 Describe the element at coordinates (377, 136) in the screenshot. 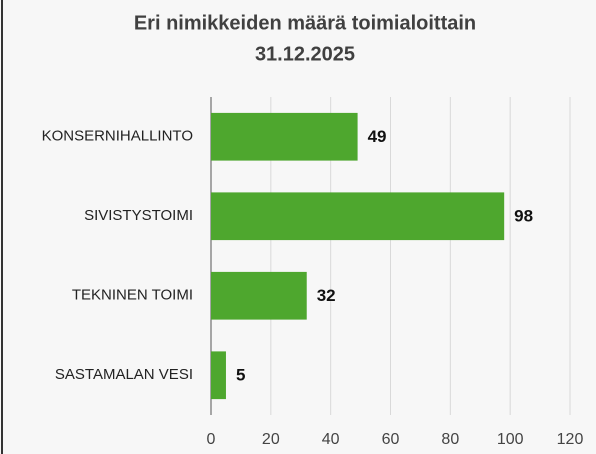

I see `value-label: 49` at that location.